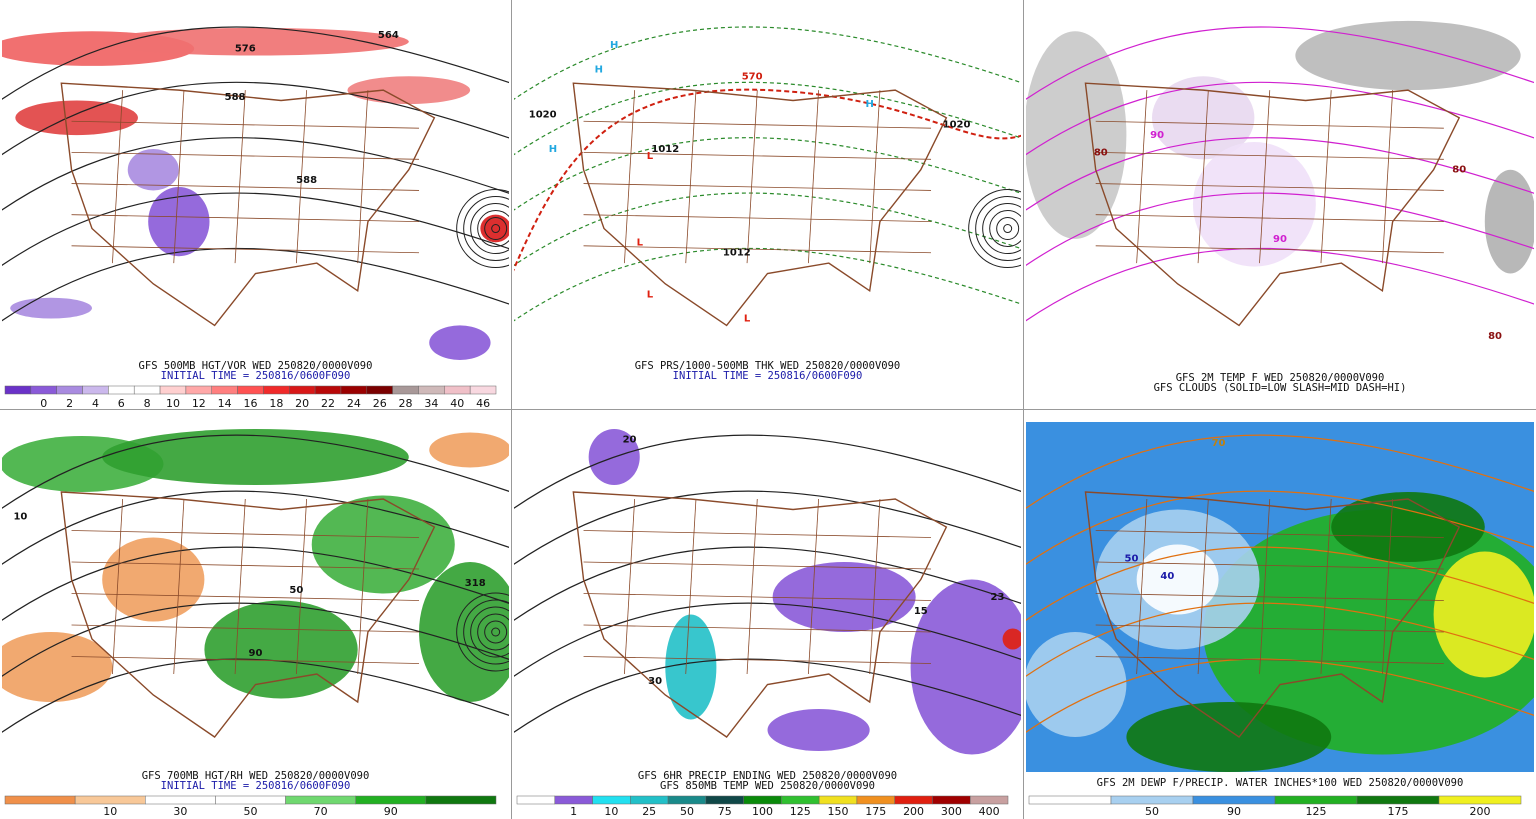 This screenshot has height=819, width=1536. Describe the element at coordinates (43, 403) in the screenshot. I see `colorbar-label: 0` at that location.